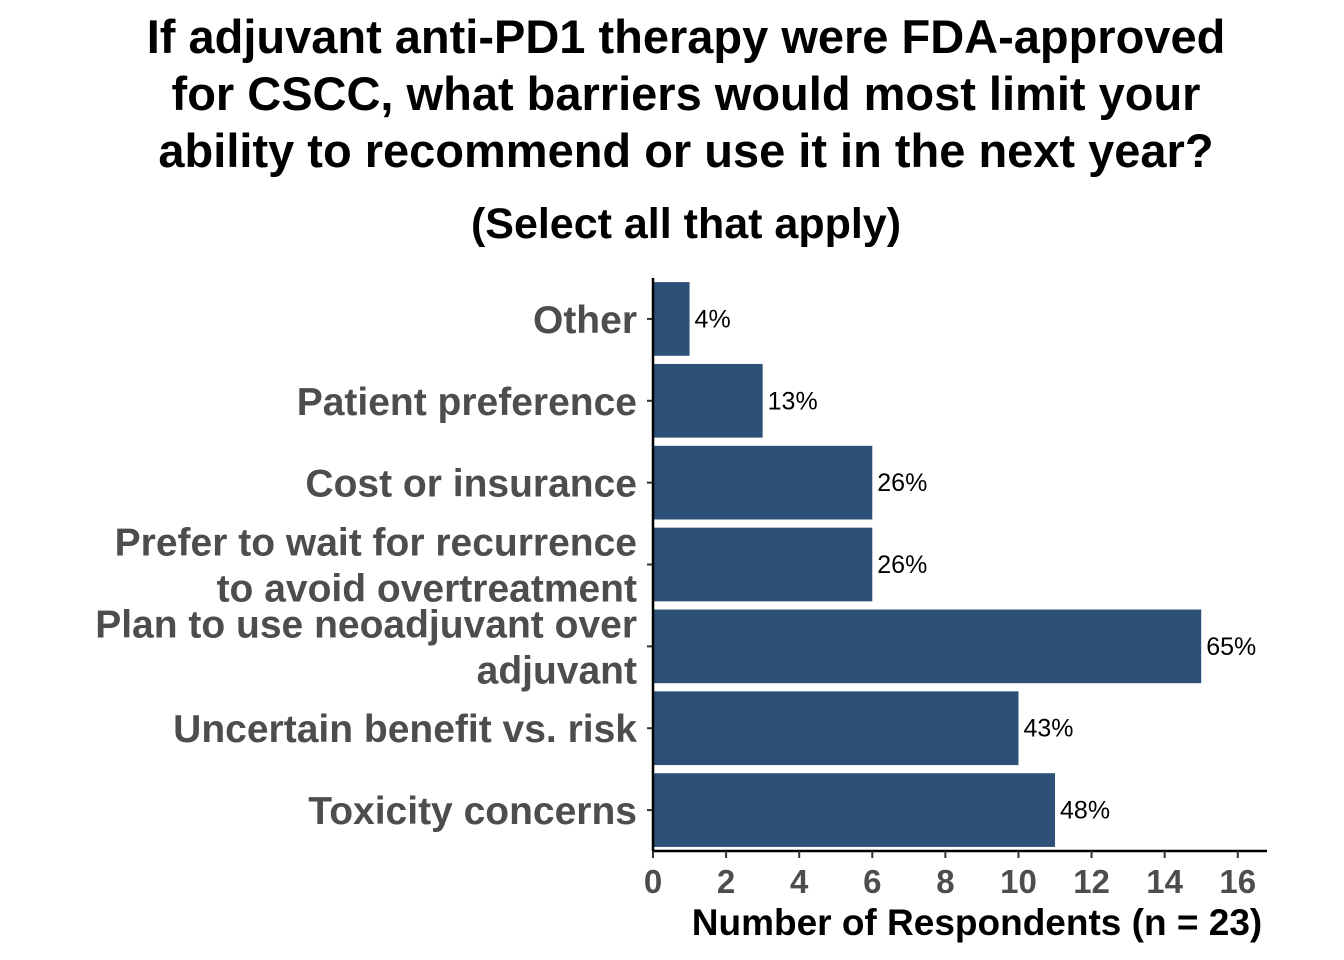  What do you see at coordinates (376, 543) in the screenshot?
I see `category-label: Prefer to wait for recurrence` at bounding box center [376, 543].